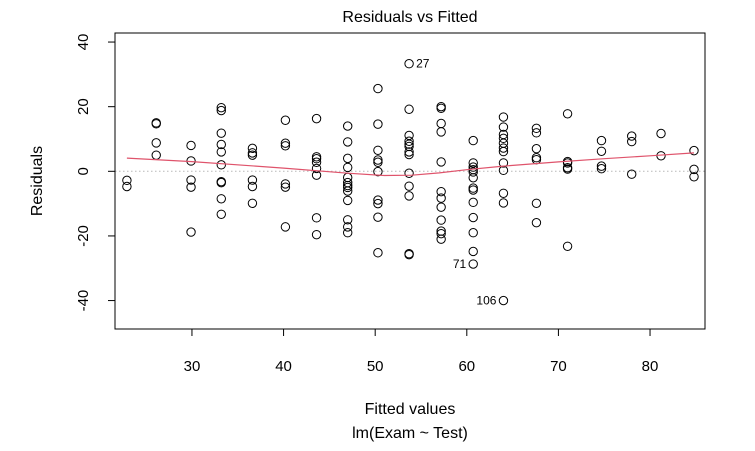 The width and height of the screenshot is (755, 451). What do you see at coordinates (83, 171) in the screenshot?
I see `y-tick-label: 0` at bounding box center [83, 171].